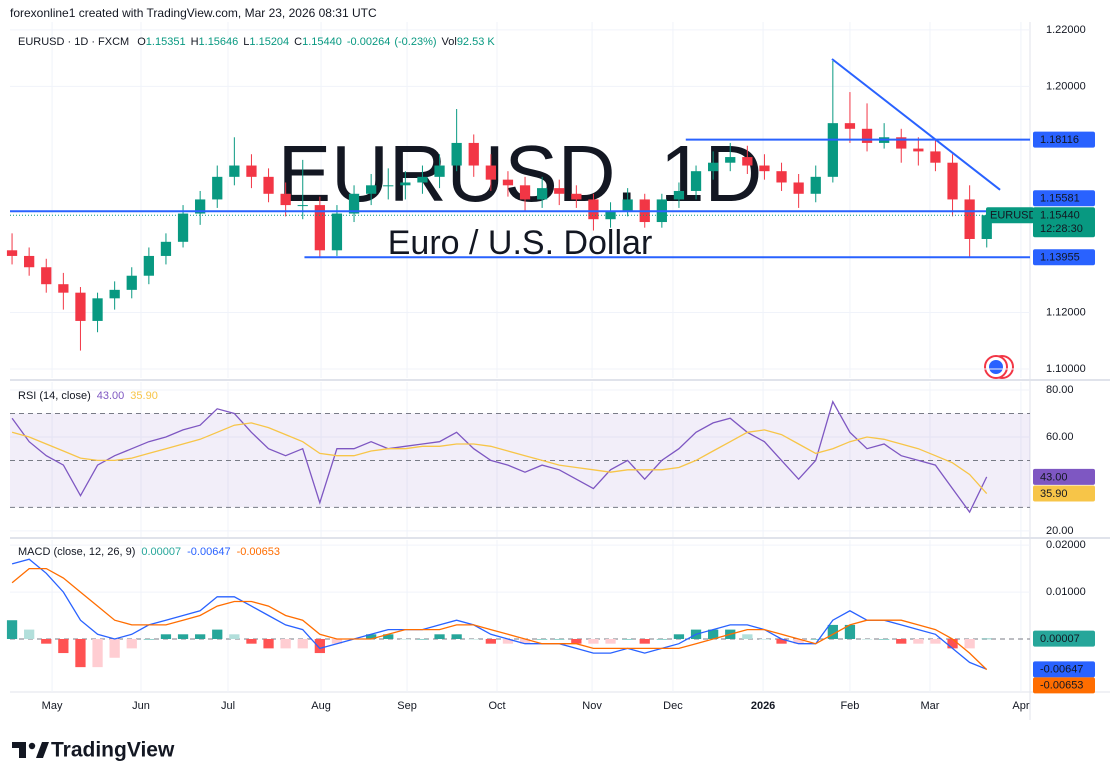  I want to click on symbol-tag-box, so click(1010, 215).